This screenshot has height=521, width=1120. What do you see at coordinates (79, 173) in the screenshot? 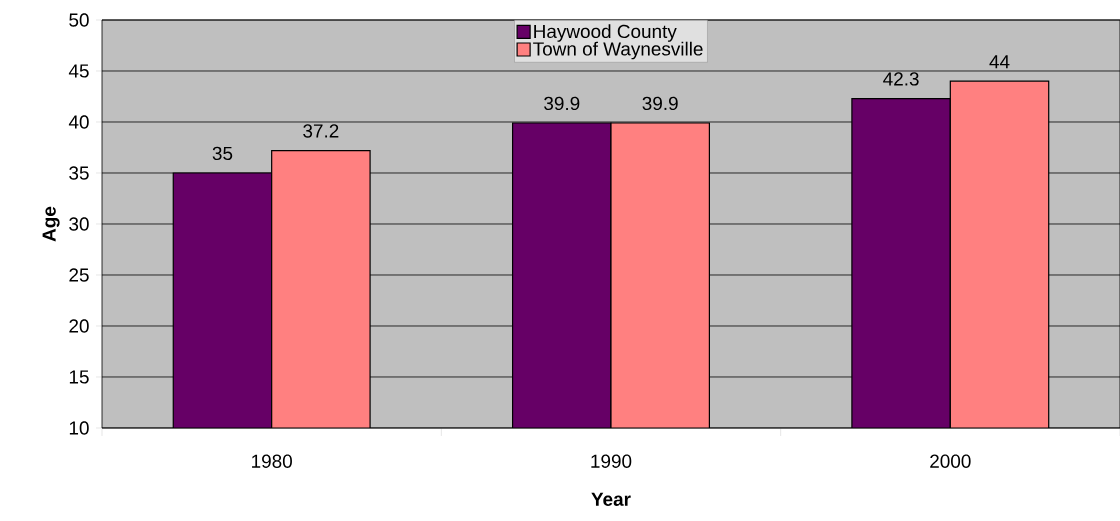
I see `y-tick-label: 35` at bounding box center [79, 173].